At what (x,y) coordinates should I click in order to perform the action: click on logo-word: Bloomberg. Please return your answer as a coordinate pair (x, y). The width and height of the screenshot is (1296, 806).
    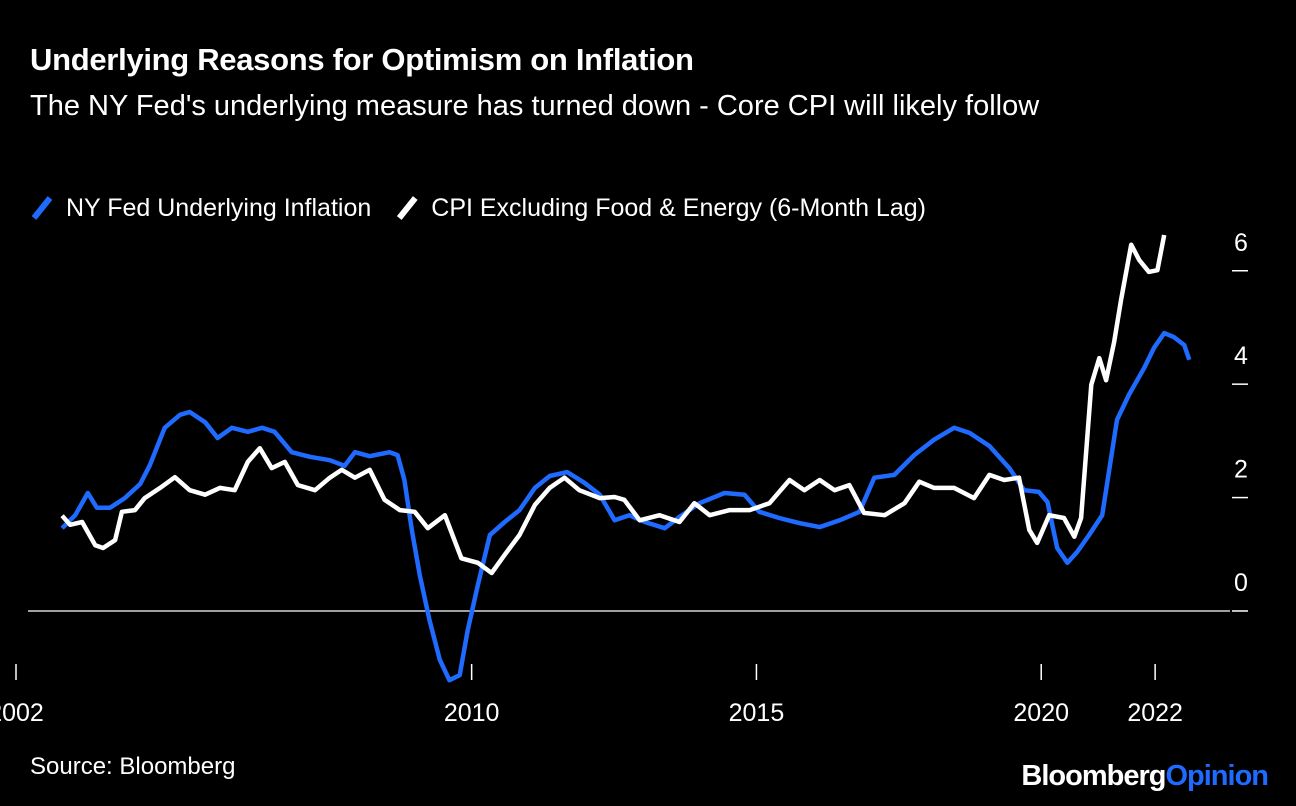
    Looking at the image, I should click on (1093, 776).